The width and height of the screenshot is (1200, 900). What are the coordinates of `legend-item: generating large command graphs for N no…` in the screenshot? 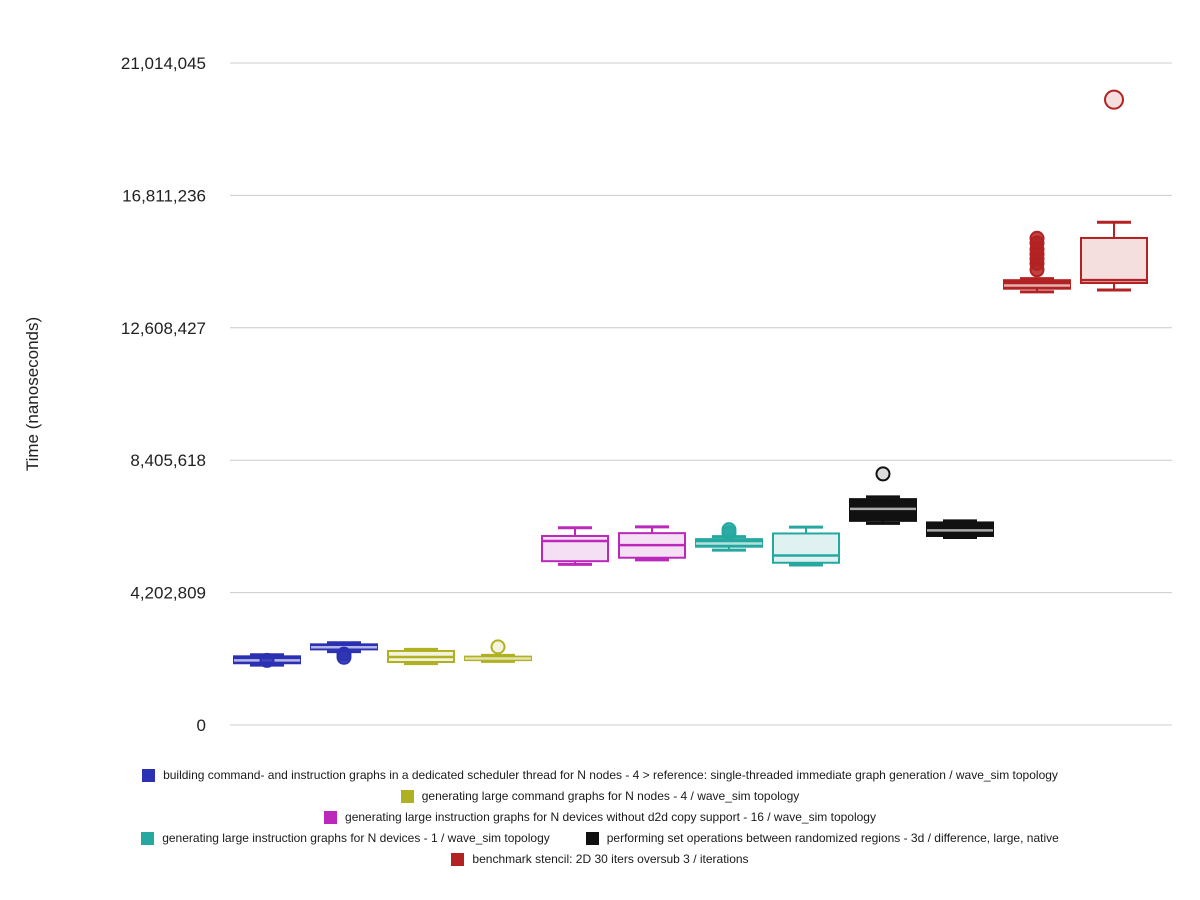 It's located at (600, 796).